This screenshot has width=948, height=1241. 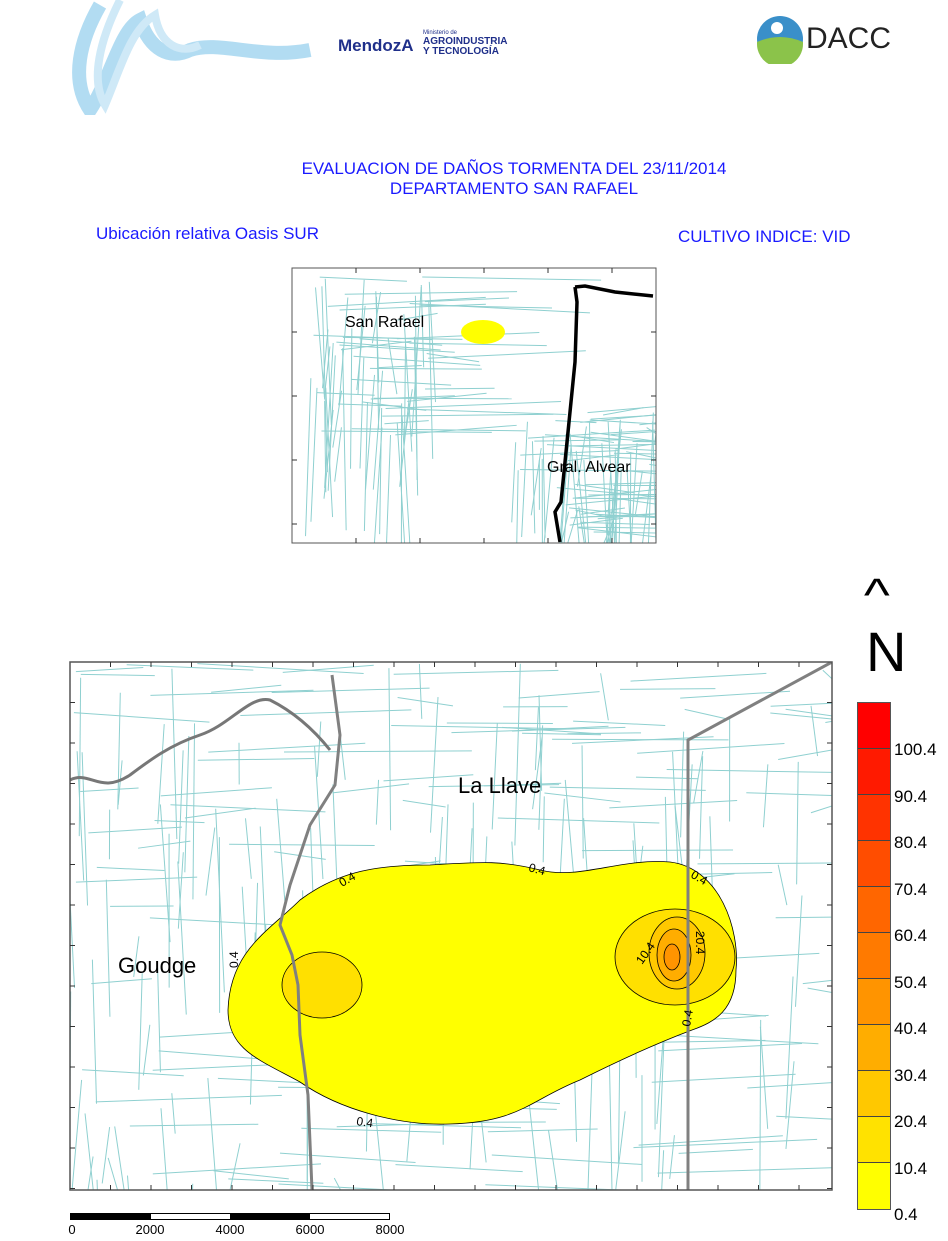 What do you see at coordinates (764, 236) in the screenshot?
I see `crop-index-label: CULTIVO INDICE: VID` at bounding box center [764, 236].